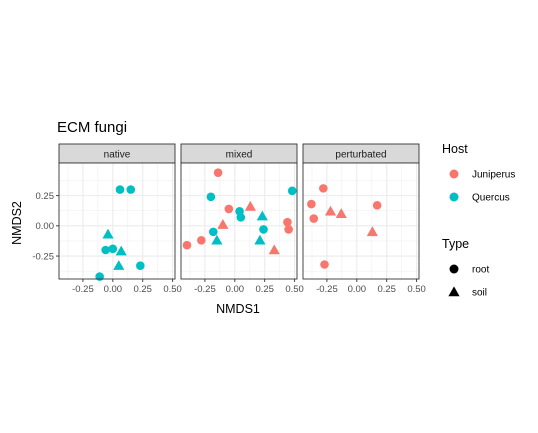 This screenshot has width=538, height=433. Describe the element at coordinates (454, 197) in the screenshot. I see `legend-key-quercus` at that location.